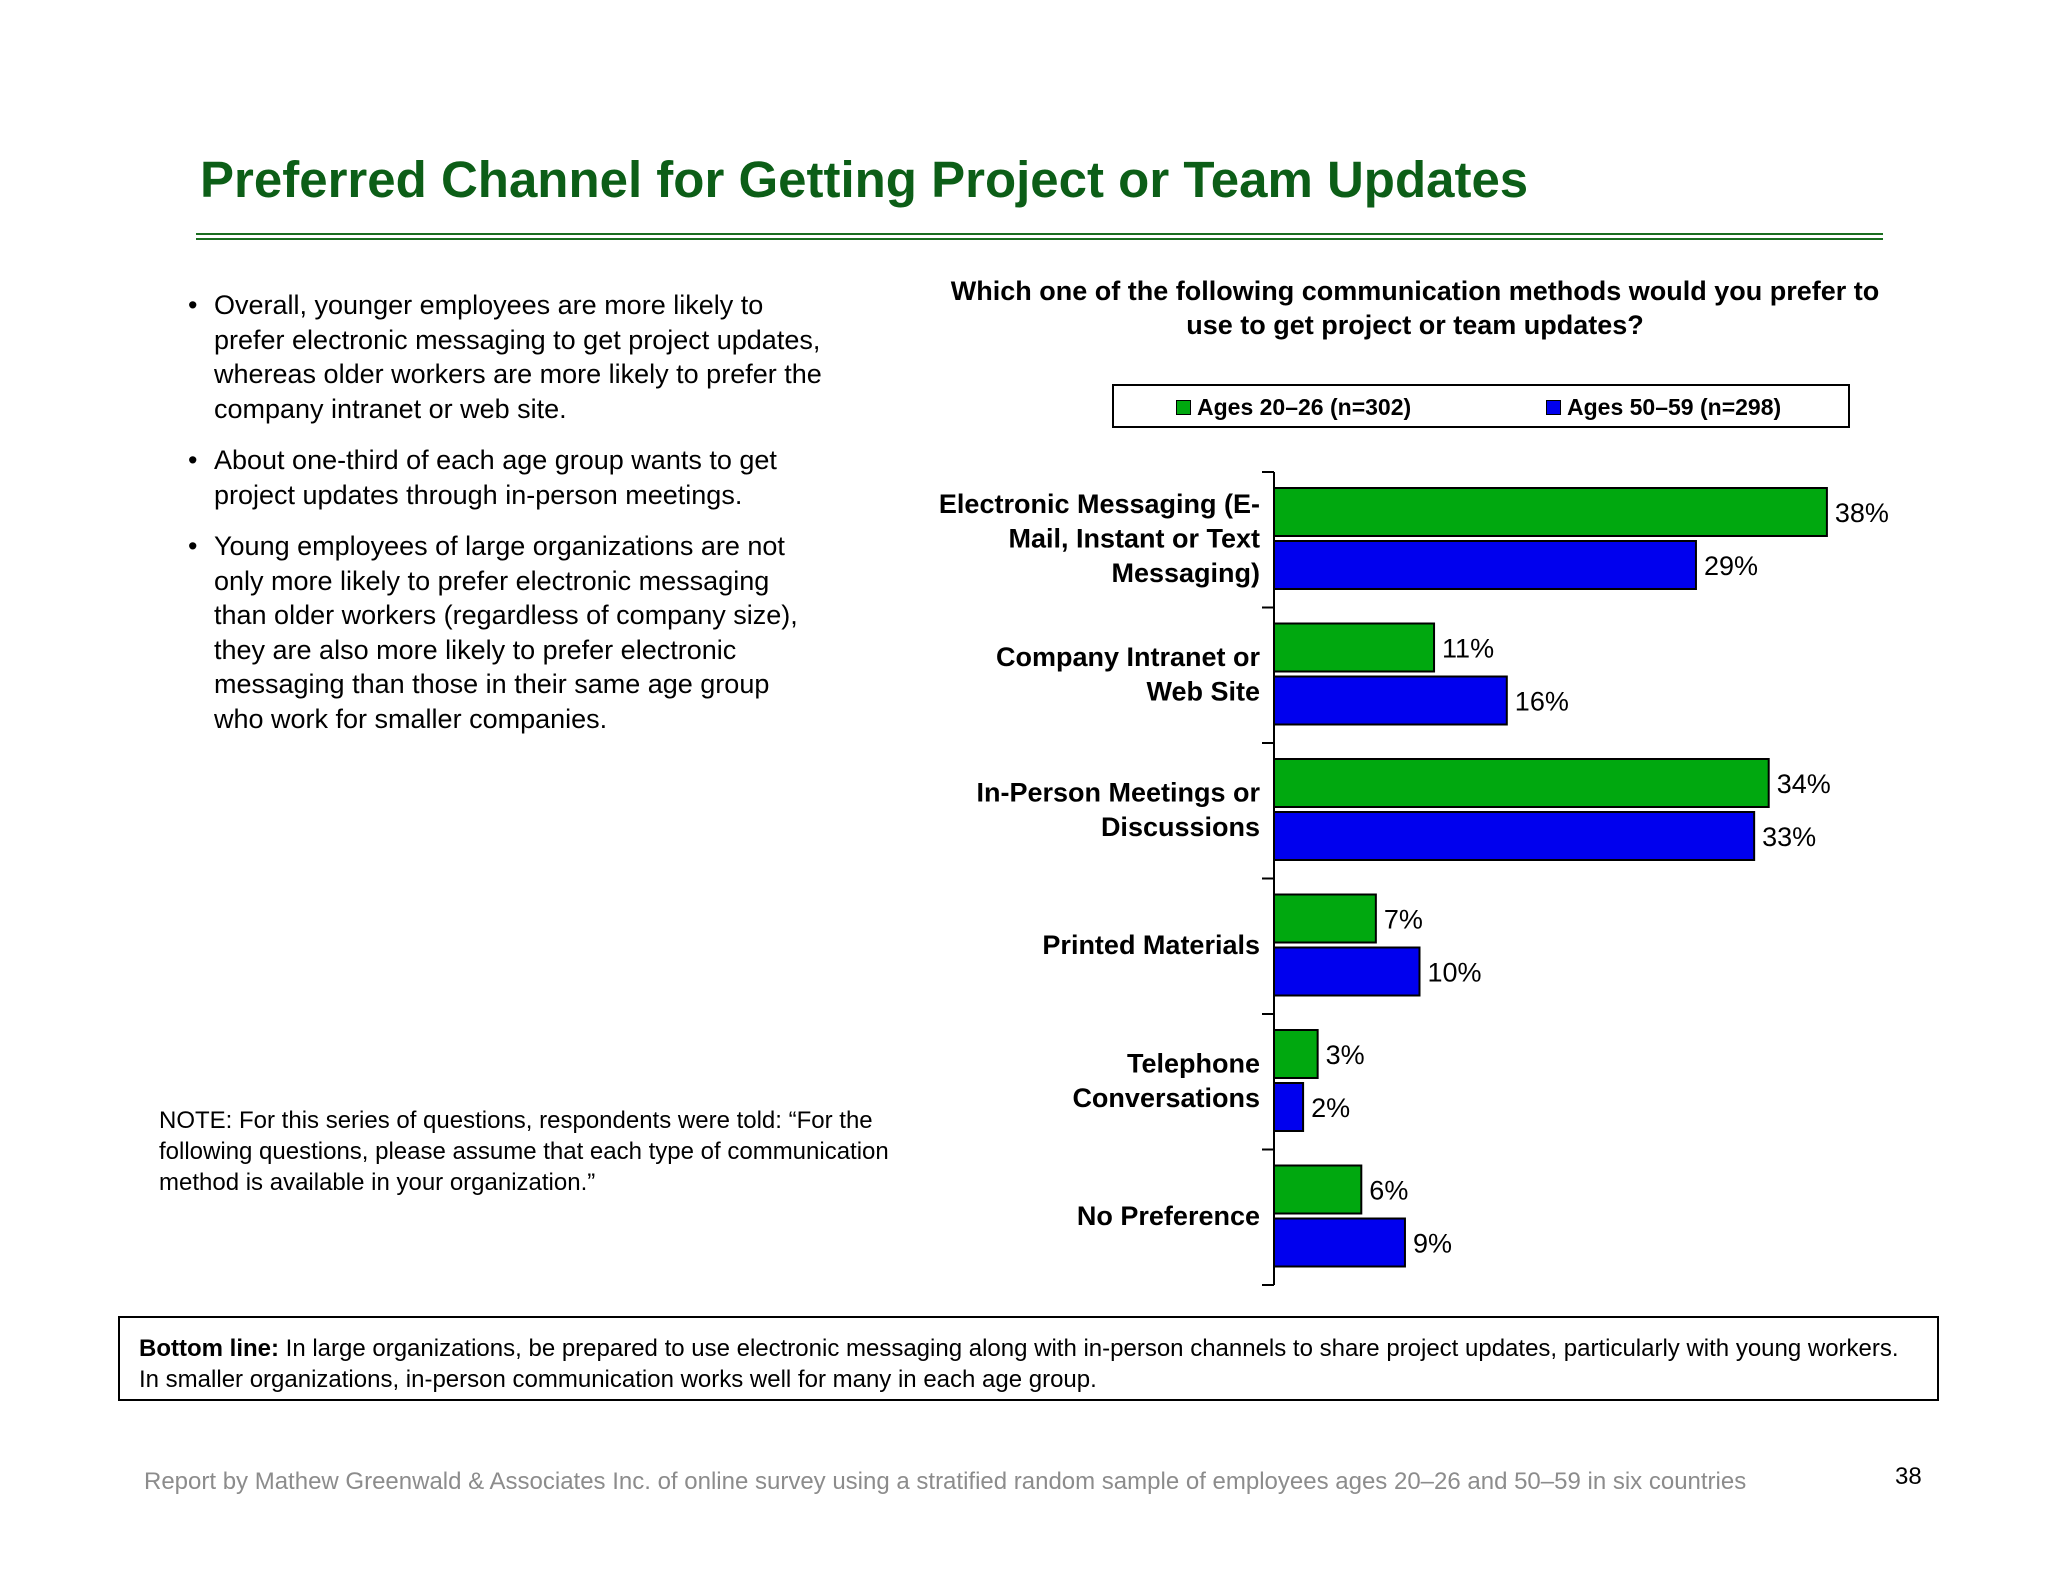 This screenshot has height=1582, width=2048. What do you see at coordinates (1039, 234) in the screenshot?
I see `title-rule-top` at bounding box center [1039, 234].